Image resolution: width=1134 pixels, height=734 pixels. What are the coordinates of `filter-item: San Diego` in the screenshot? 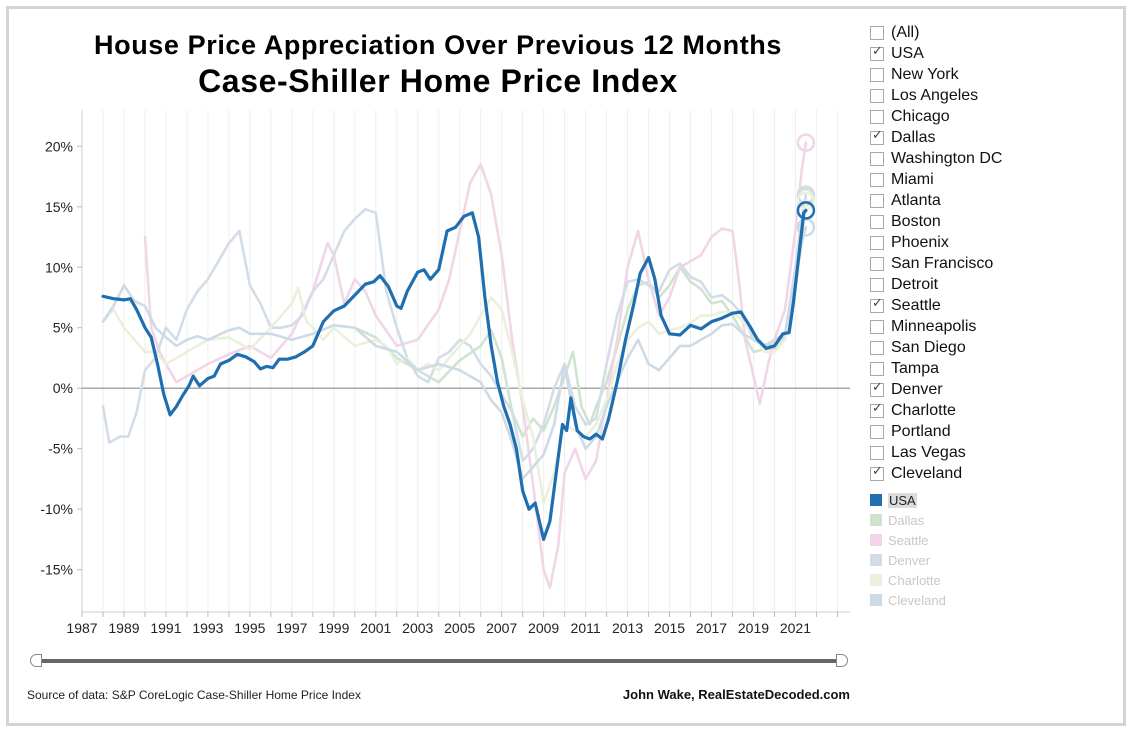 It's located at (990, 347).